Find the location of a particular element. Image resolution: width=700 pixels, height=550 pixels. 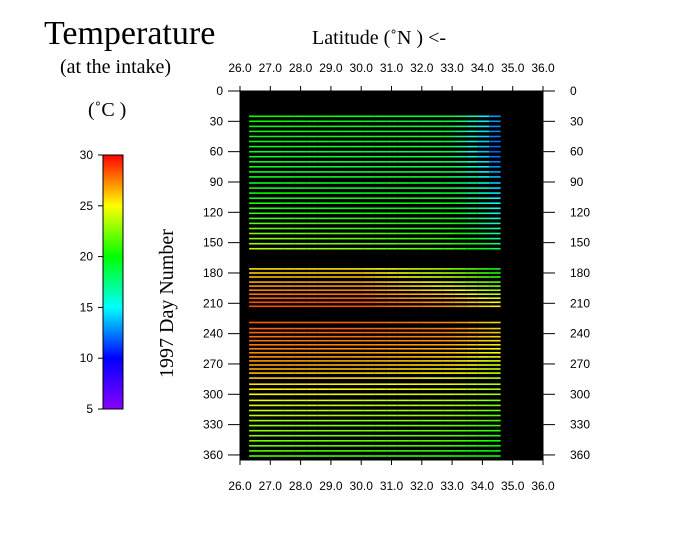

colorbar-tick-label: 30 is located at coordinates (87, 155).